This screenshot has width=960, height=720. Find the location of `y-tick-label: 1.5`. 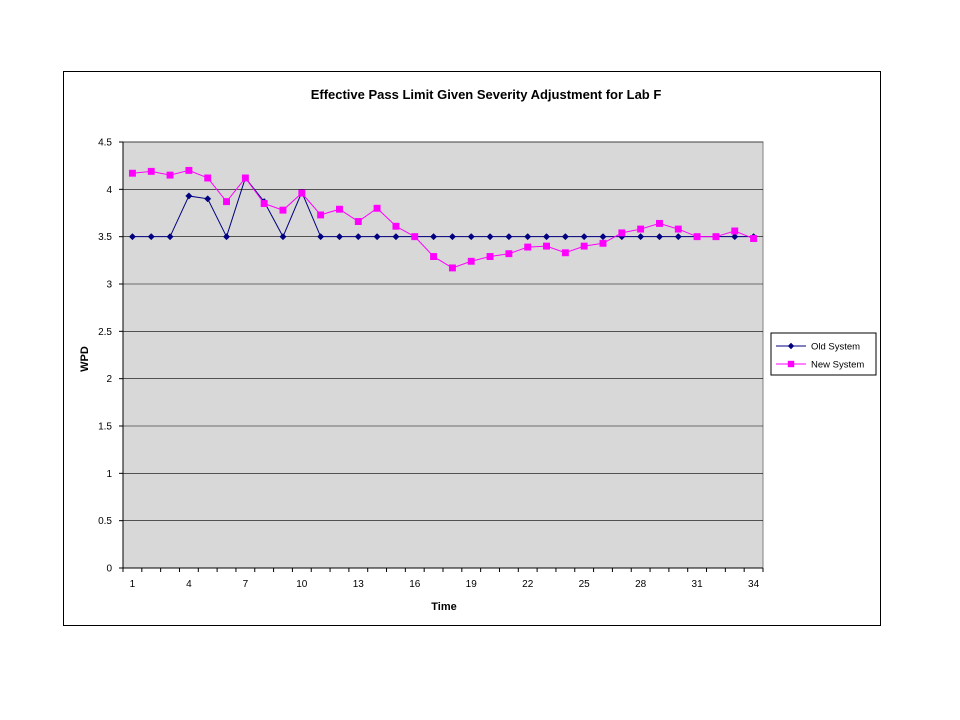

y-tick-label: 1.5 is located at coordinates (105, 427).